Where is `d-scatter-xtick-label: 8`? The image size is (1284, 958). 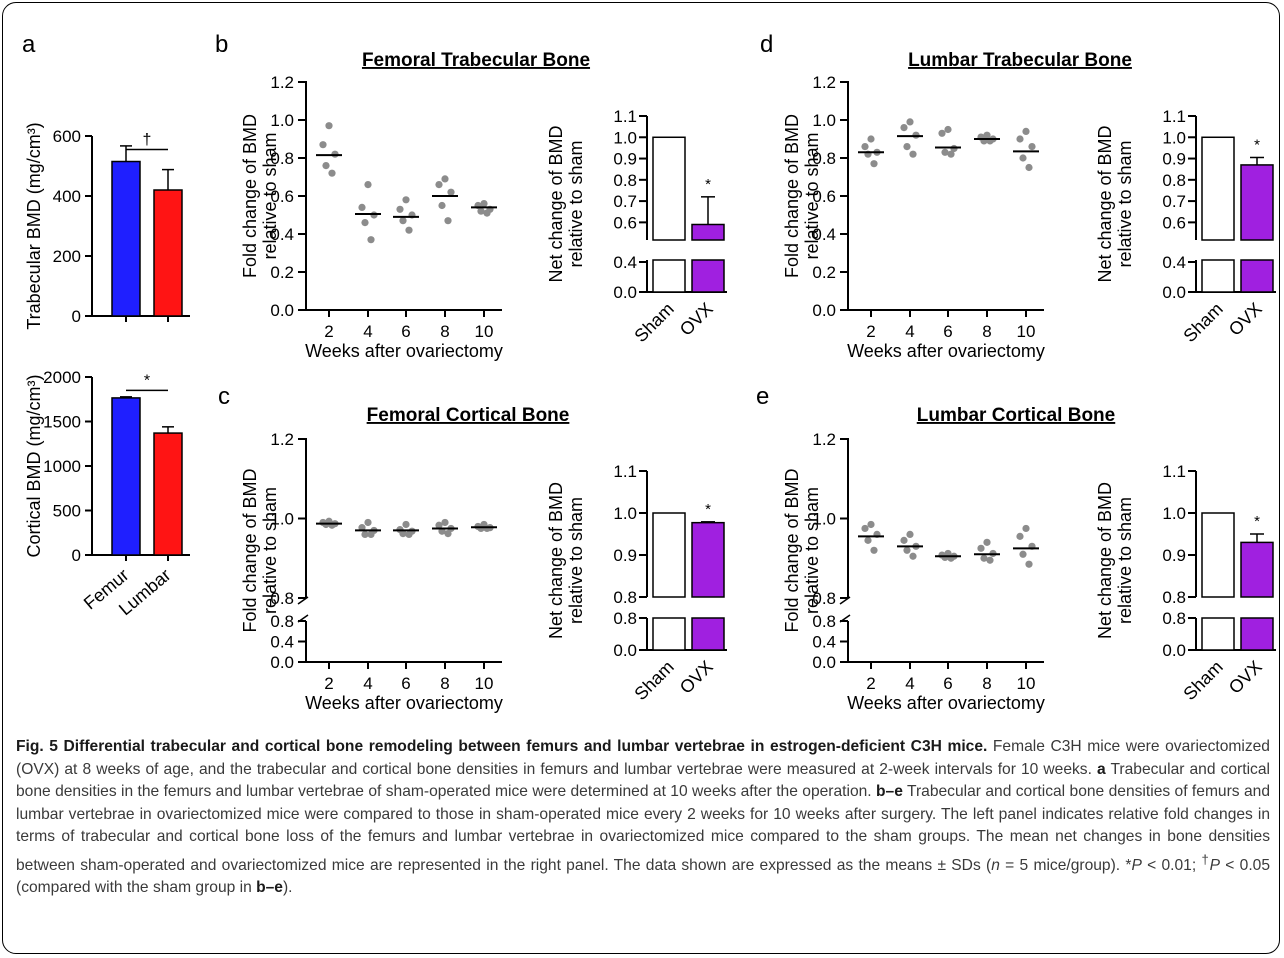
d-scatter-xtick-label: 8 is located at coordinates (986, 331).